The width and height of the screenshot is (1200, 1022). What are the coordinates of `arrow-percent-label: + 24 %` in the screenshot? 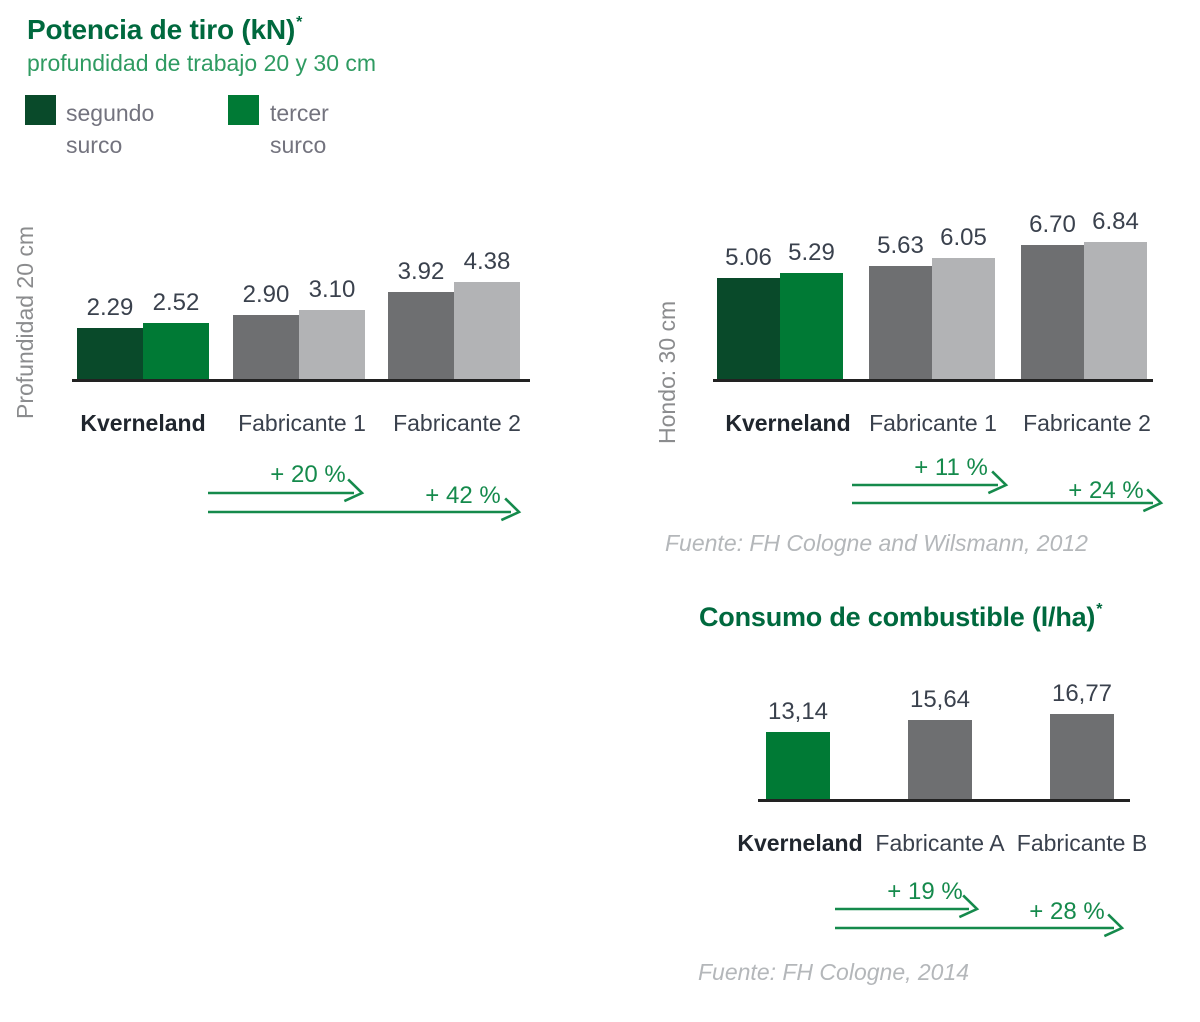 It's located at (1106, 490).